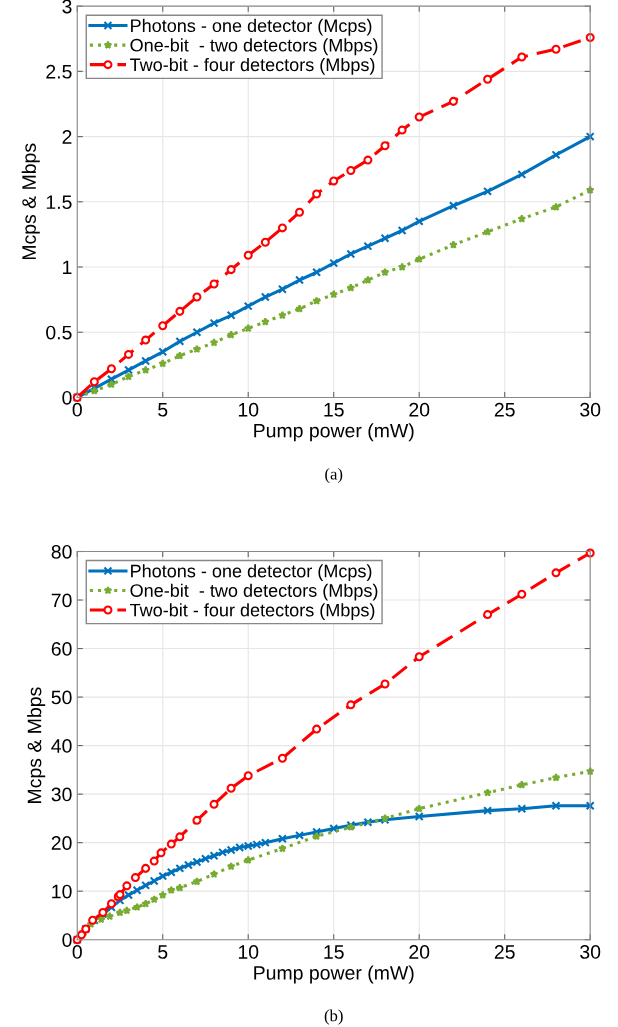  Describe the element at coordinates (67, 7) in the screenshot. I see `y-tick-label: 3` at that location.